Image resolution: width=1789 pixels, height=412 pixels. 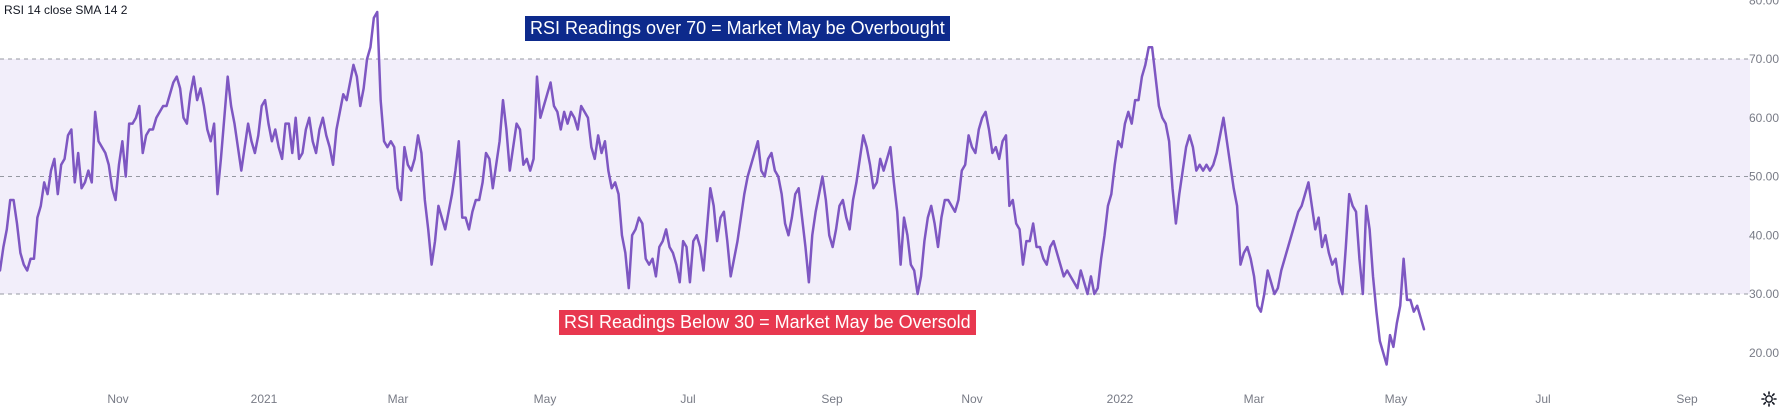 What do you see at coordinates (902, 399) in the screenshot?
I see `x-axis: Nov 2021 Mar May Jul Sep Nov 2022 Mar May Jul Sep` at bounding box center [902, 399].